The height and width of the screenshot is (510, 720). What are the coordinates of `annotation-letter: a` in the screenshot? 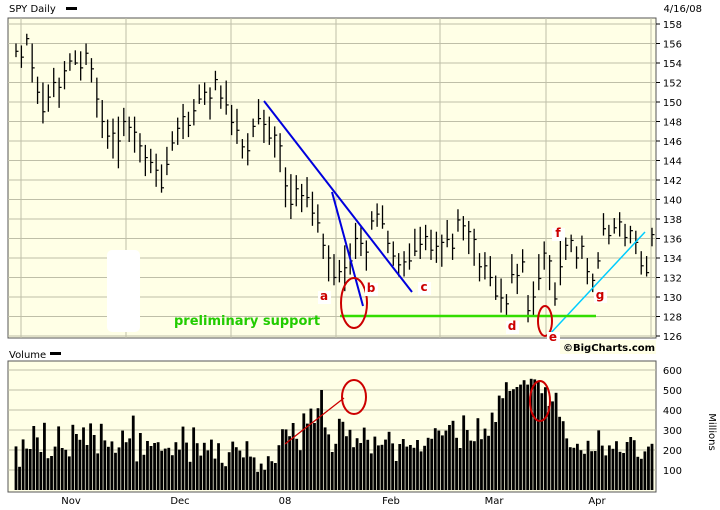 It's located at (324, 296).